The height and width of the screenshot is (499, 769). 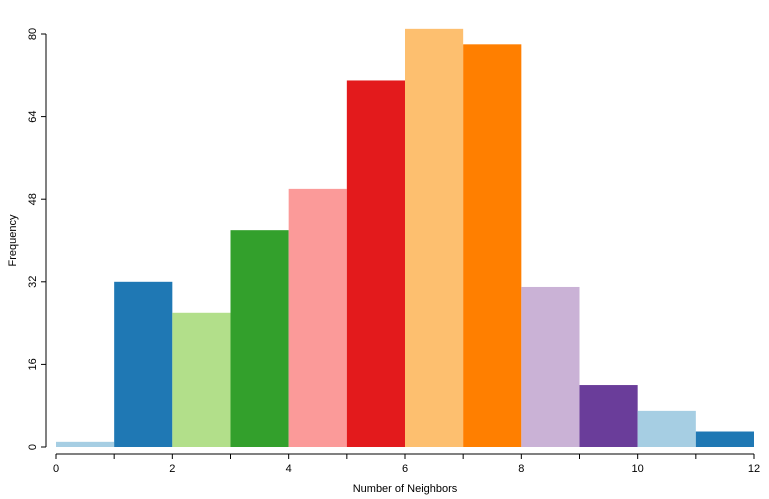 I want to click on y-tick-label: 16, so click(x=33, y=364).